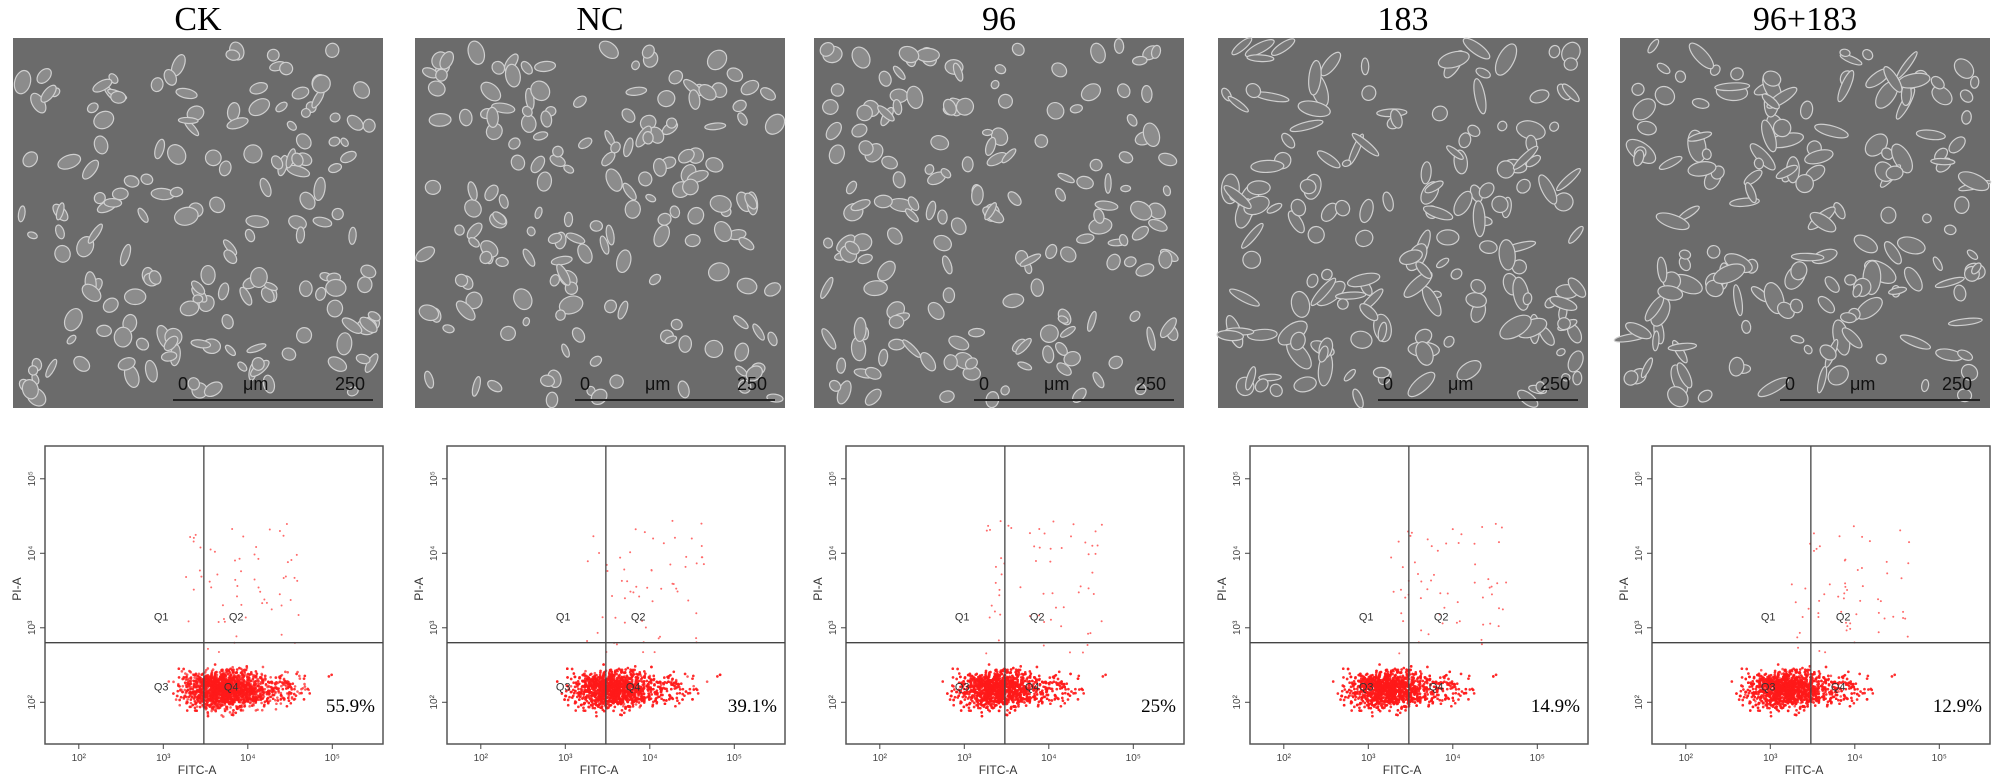 Image resolution: width=2000 pixels, height=780 pixels. What do you see at coordinates (163, 758) in the screenshot?
I see `x-tick-label: 10³` at bounding box center [163, 758].